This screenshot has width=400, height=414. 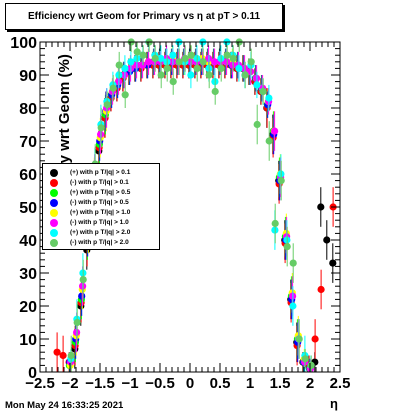 I want to click on y-tick-label: 90, so click(x=28, y=76).